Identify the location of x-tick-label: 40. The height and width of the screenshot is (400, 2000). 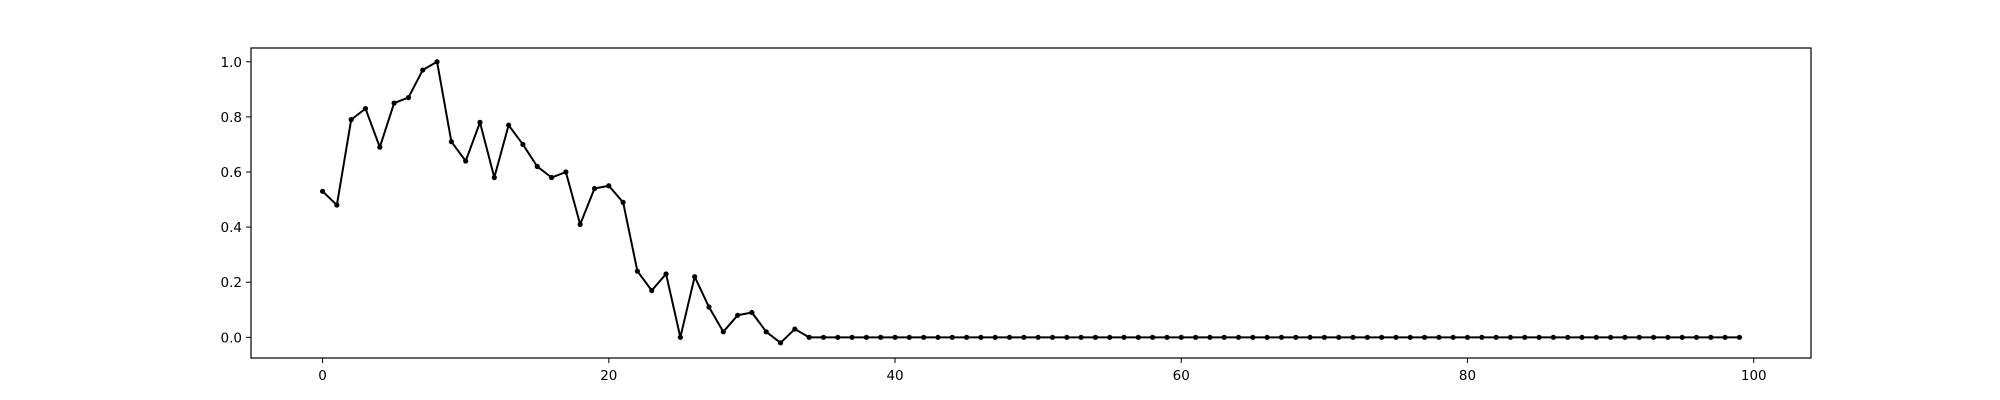
(894, 376).